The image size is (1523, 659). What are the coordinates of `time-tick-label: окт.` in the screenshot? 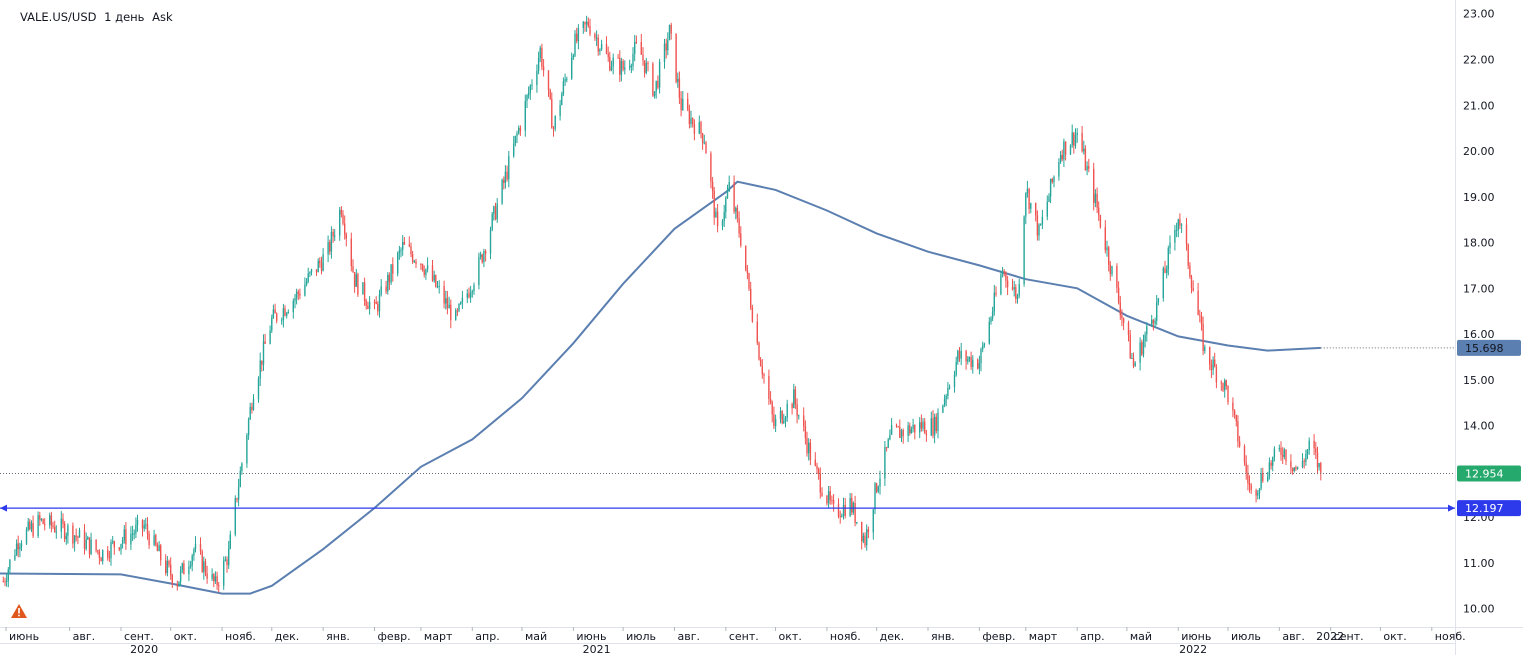 It's located at (790, 636).